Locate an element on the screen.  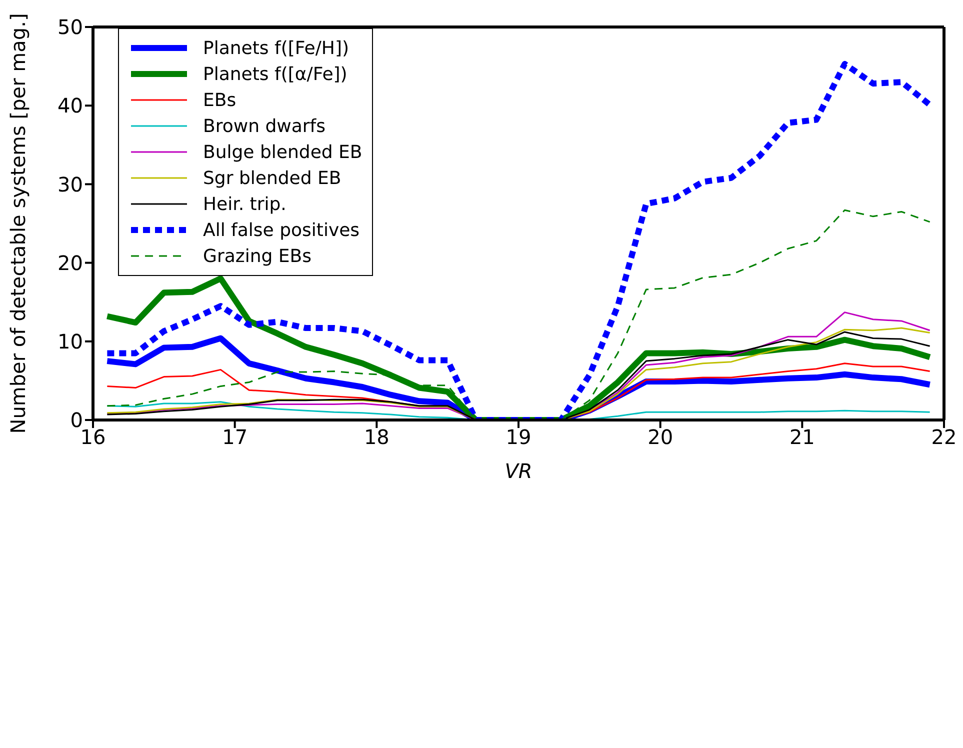
y-tick-label: 10 is located at coordinates (70, 342).